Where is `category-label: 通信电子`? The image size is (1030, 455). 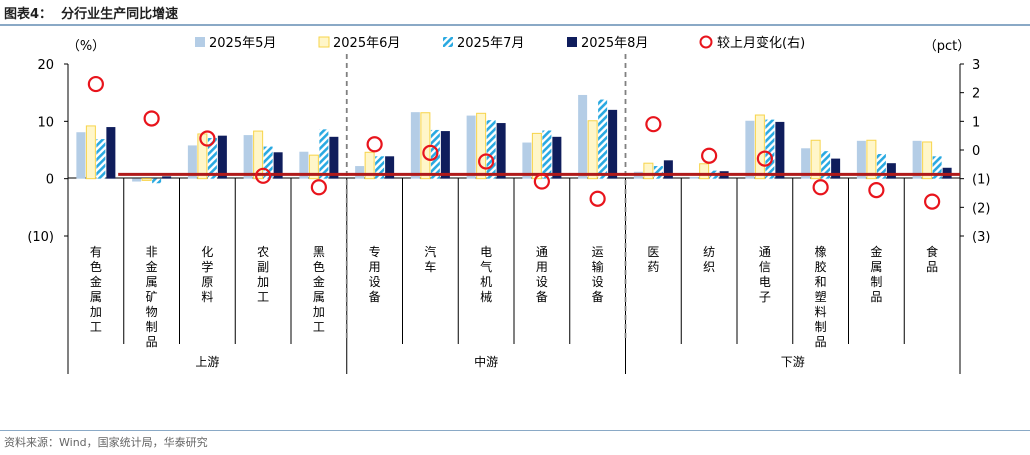
category-label: 通信电子 is located at coordinates (765, 274).